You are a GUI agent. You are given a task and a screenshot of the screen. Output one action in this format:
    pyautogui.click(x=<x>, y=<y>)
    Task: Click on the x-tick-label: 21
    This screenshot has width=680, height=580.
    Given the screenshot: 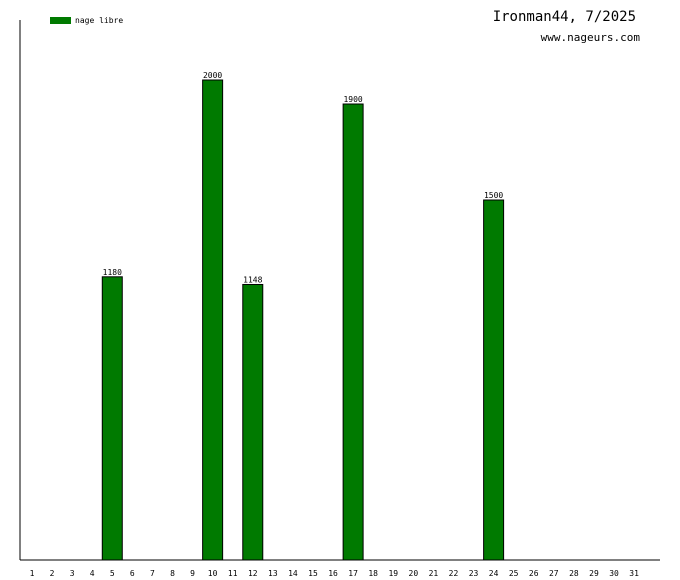 What is the action you would take?
    pyautogui.click(x=434, y=573)
    